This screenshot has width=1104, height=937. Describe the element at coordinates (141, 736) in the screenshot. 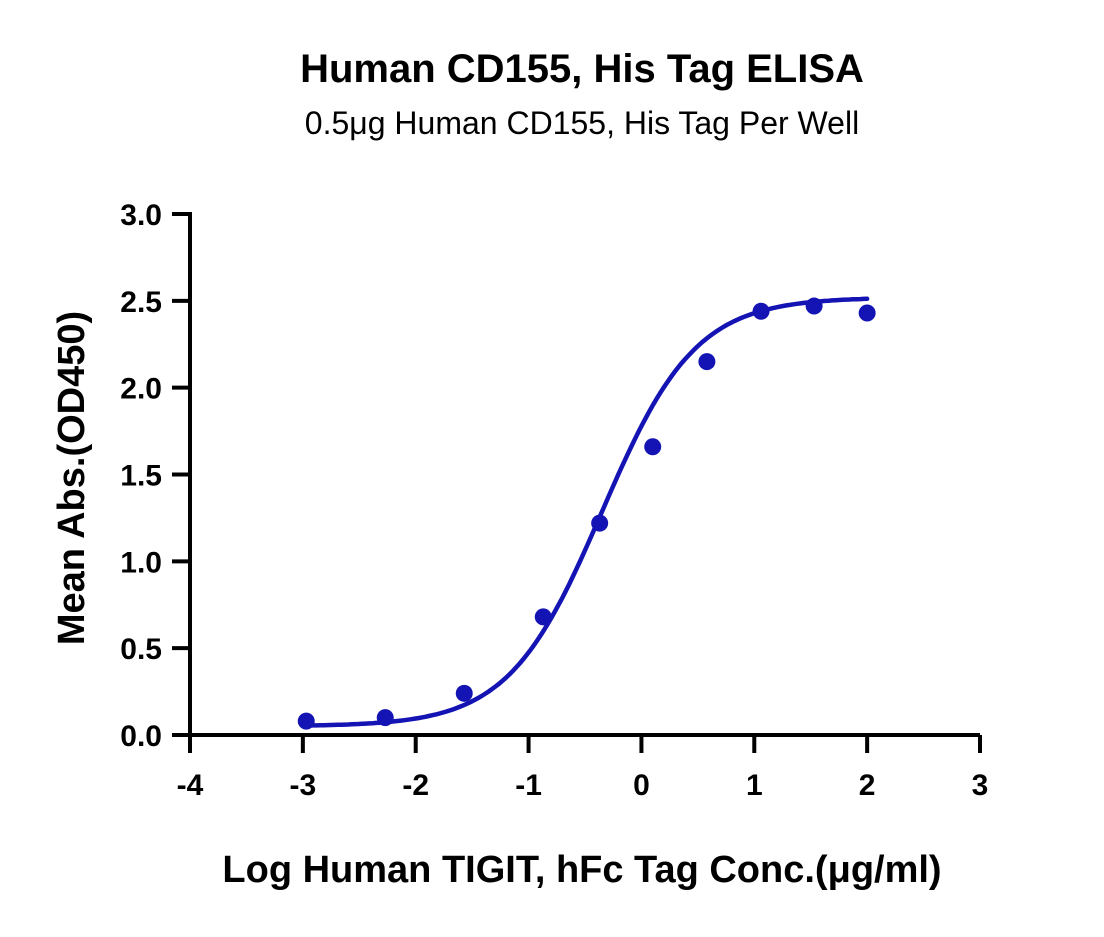

I see `y-tick-label: 0.0` at that location.